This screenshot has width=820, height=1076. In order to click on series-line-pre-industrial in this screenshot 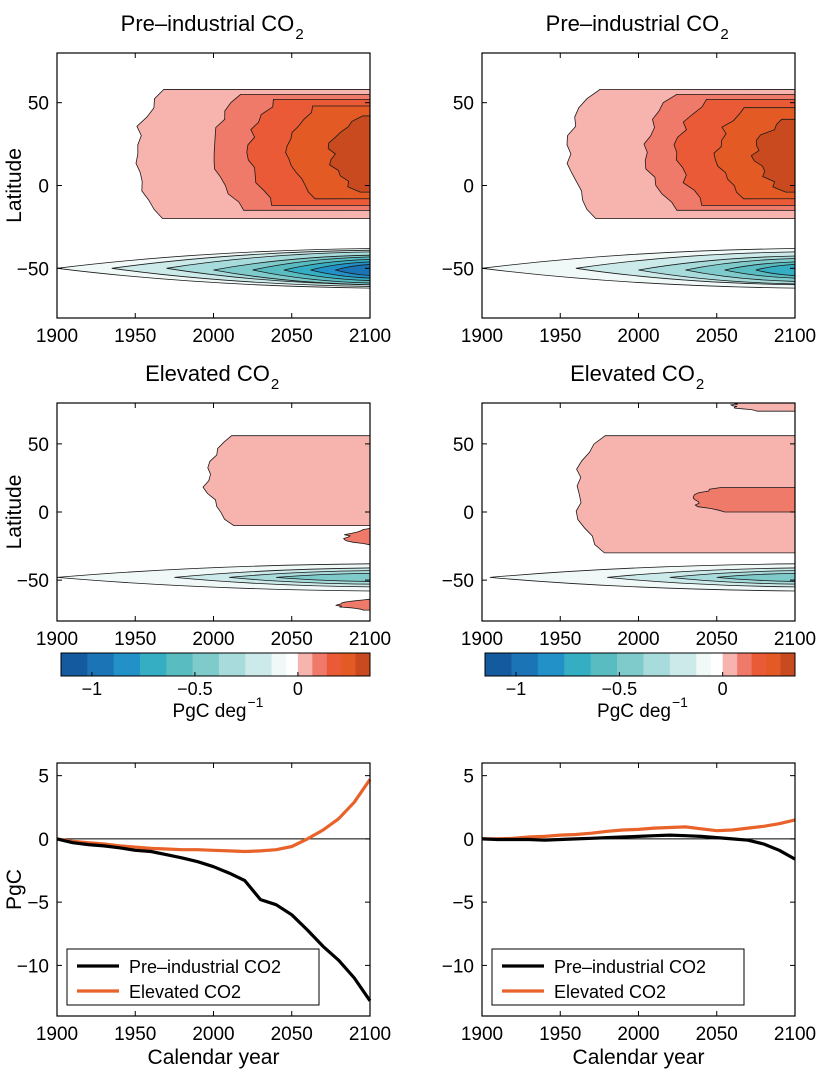, I will do `click(214, 919)`.